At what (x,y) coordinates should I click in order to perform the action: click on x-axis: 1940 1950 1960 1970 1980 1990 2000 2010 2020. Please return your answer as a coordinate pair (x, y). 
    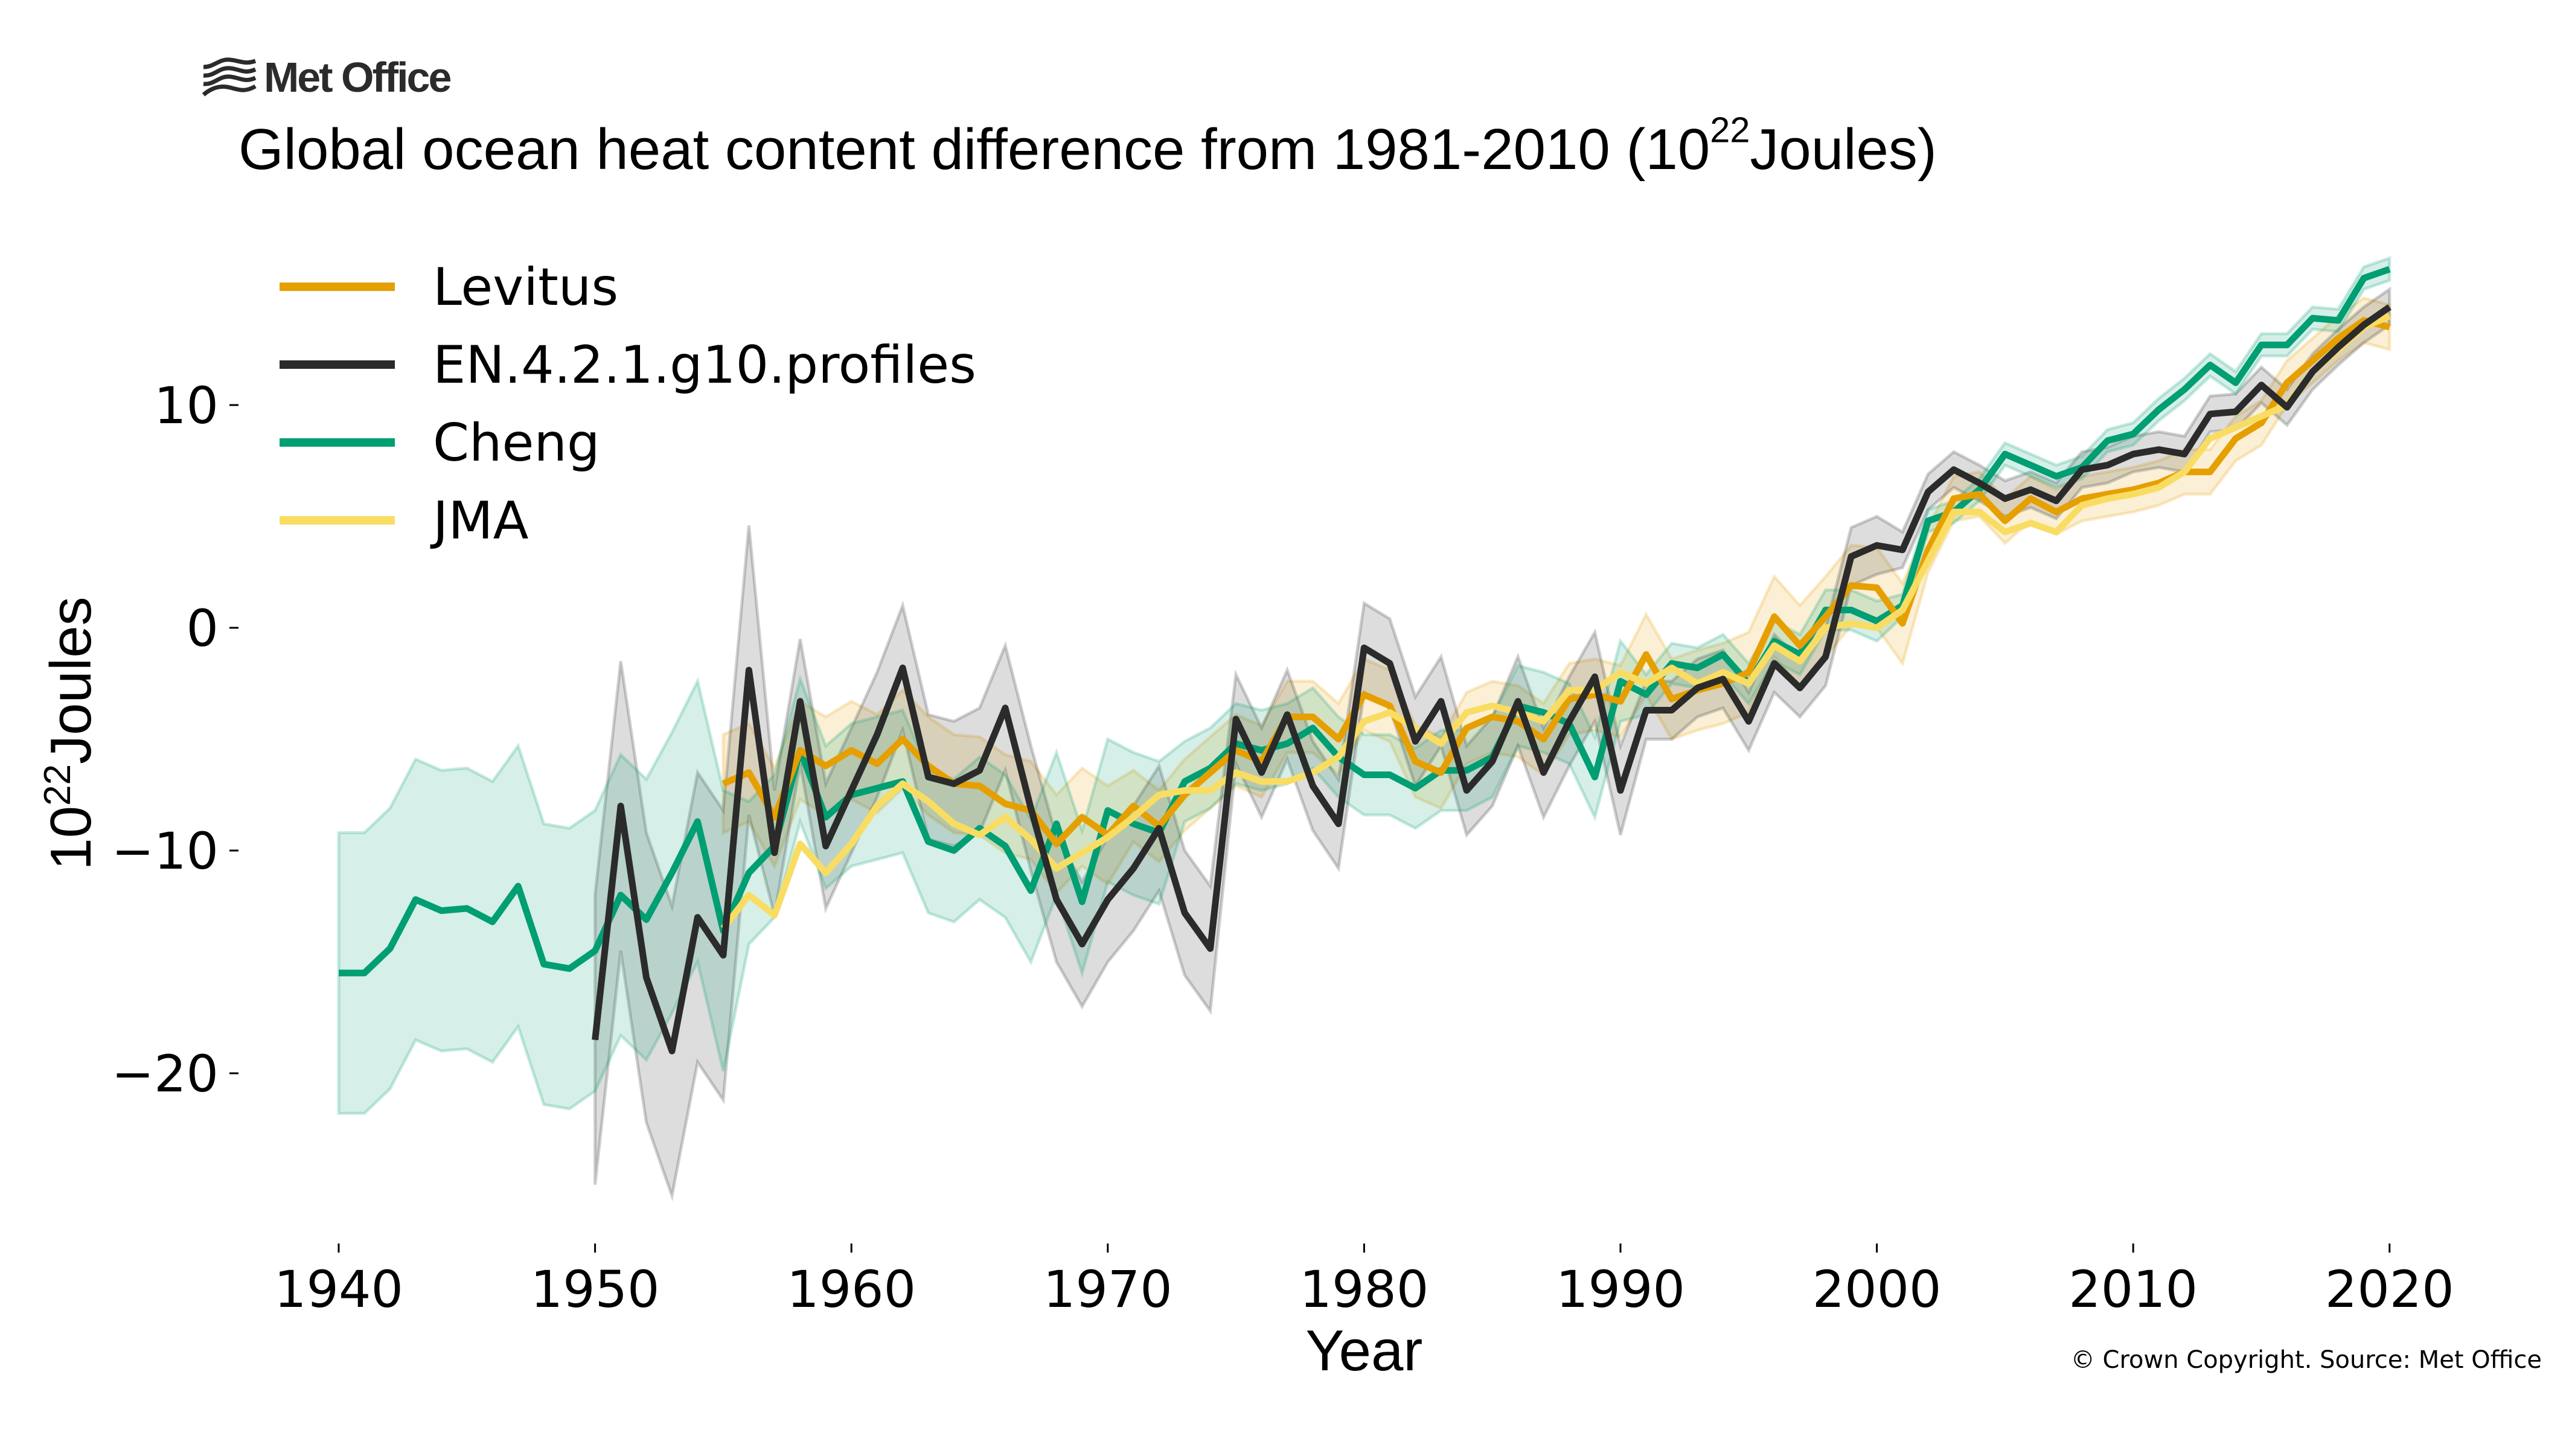
    Looking at the image, I should click on (1364, 1282).